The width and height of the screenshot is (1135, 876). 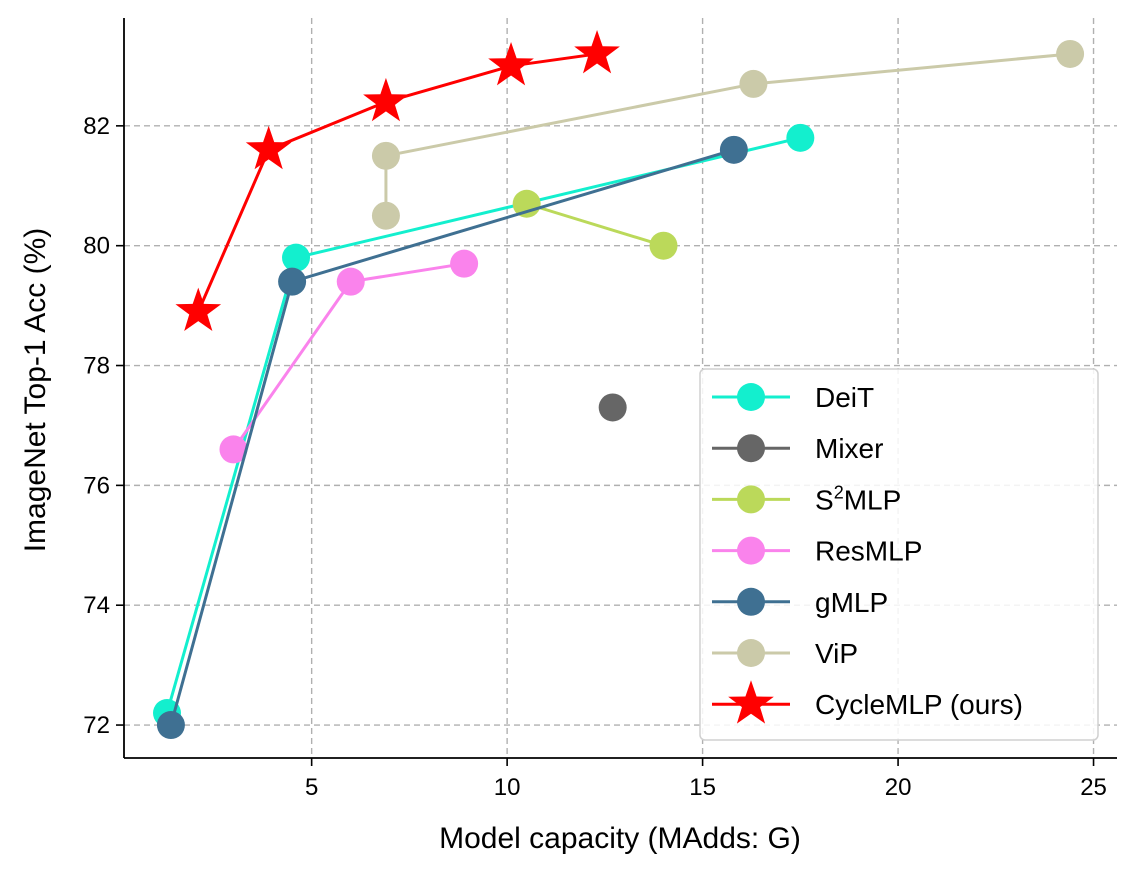 What do you see at coordinates (311, 787) in the screenshot?
I see `x-tick-label: 5` at bounding box center [311, 787].